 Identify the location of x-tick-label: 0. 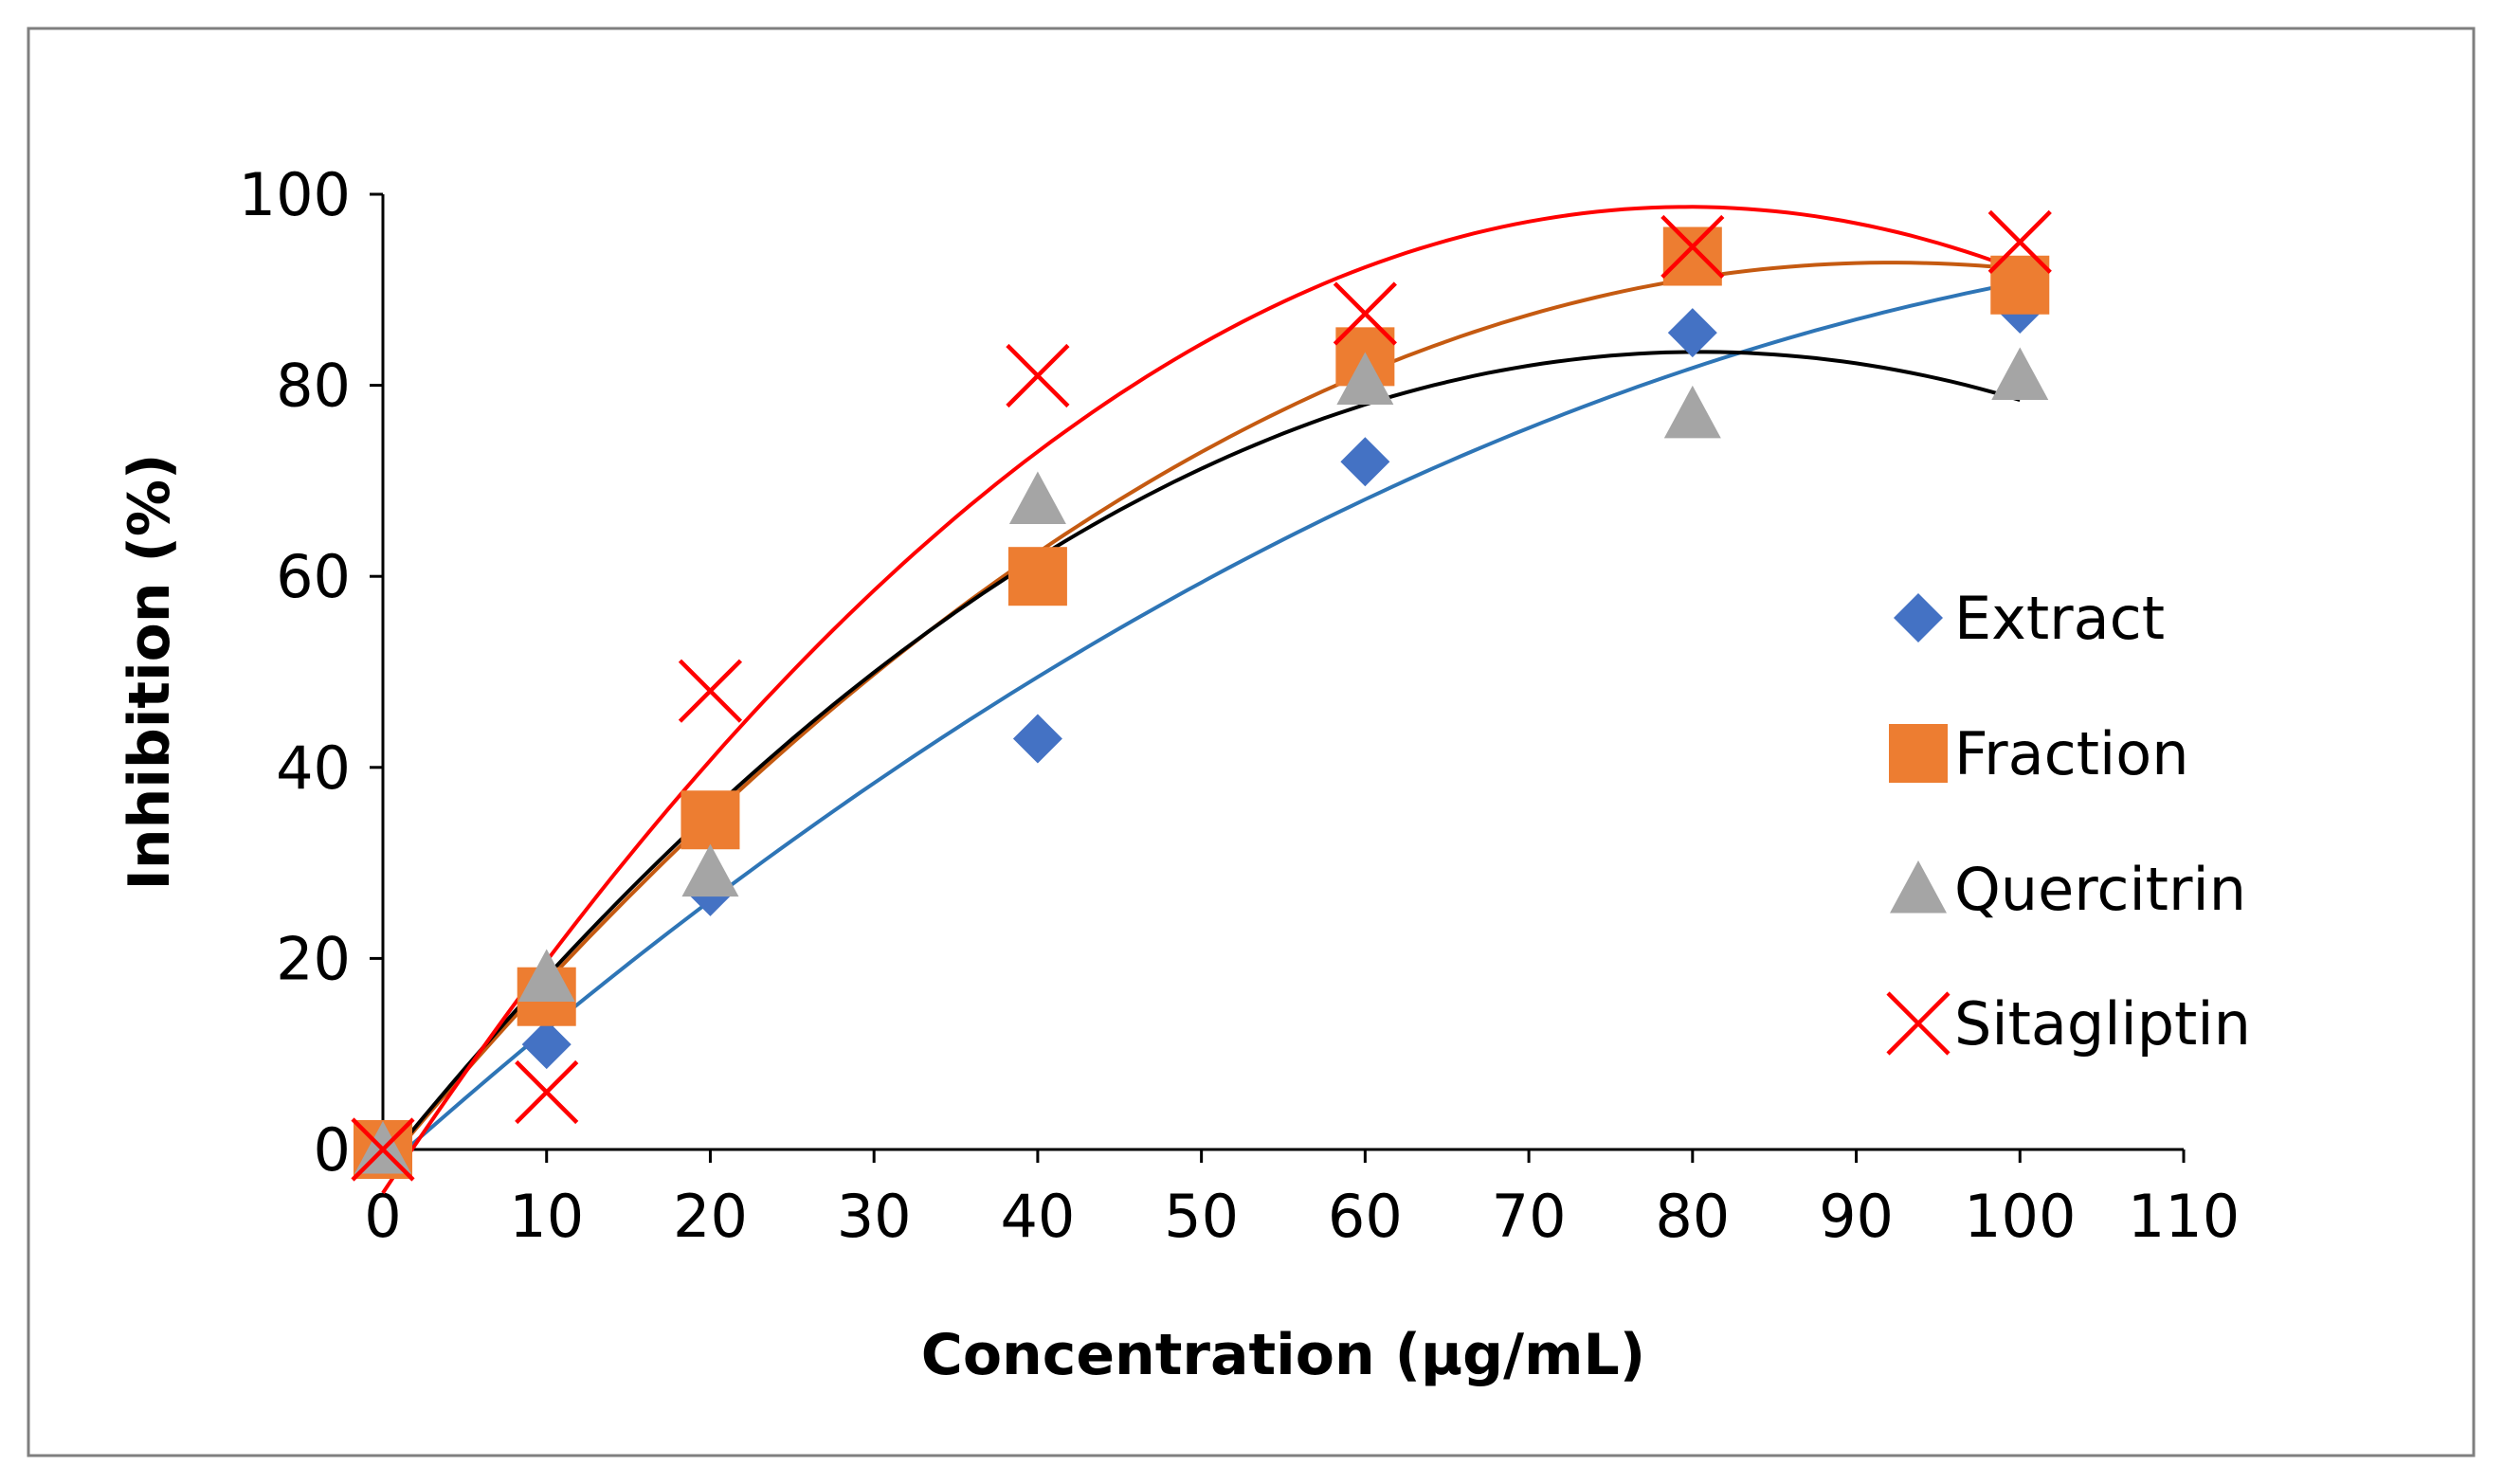
(382, 1216).